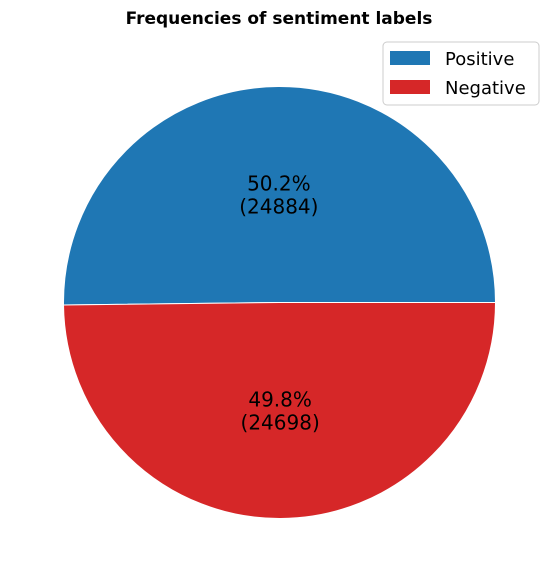  I want to click on legend-swatch-positive, so click(410, 58).